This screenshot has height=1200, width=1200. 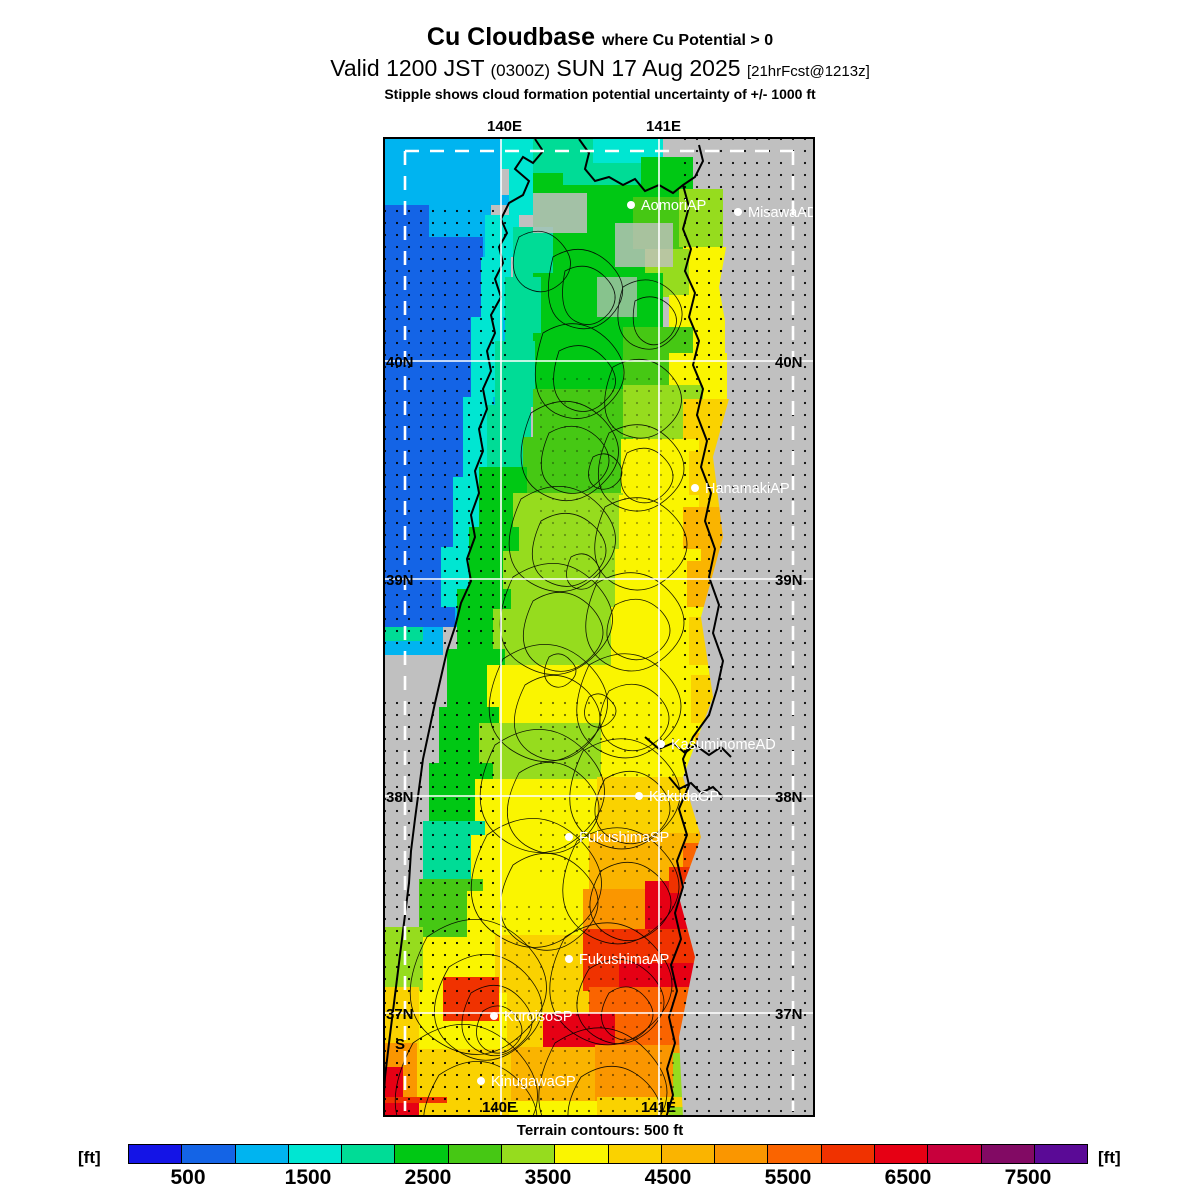 What do you see at coordinates (400, 1014) in the screenshot?
I see `lat-label-left-37n: 37N` at bounding box center [400, 1014].